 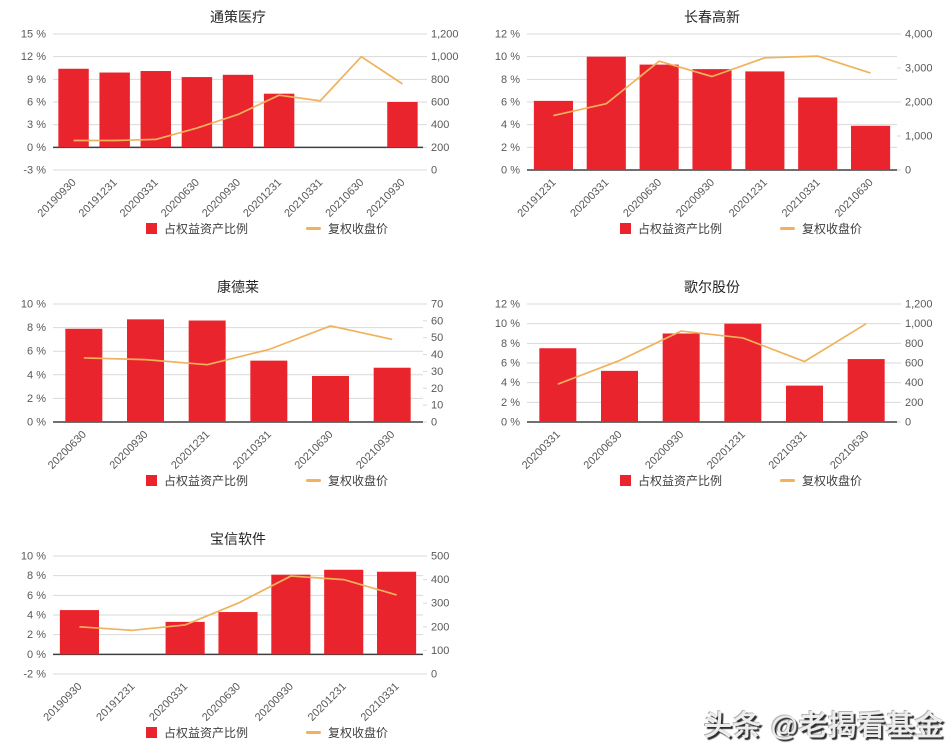 What do you see at coordinates (238, 287) in the screenshot?
I see `chart-title: 康德莱` at bounding box center [238, 287].